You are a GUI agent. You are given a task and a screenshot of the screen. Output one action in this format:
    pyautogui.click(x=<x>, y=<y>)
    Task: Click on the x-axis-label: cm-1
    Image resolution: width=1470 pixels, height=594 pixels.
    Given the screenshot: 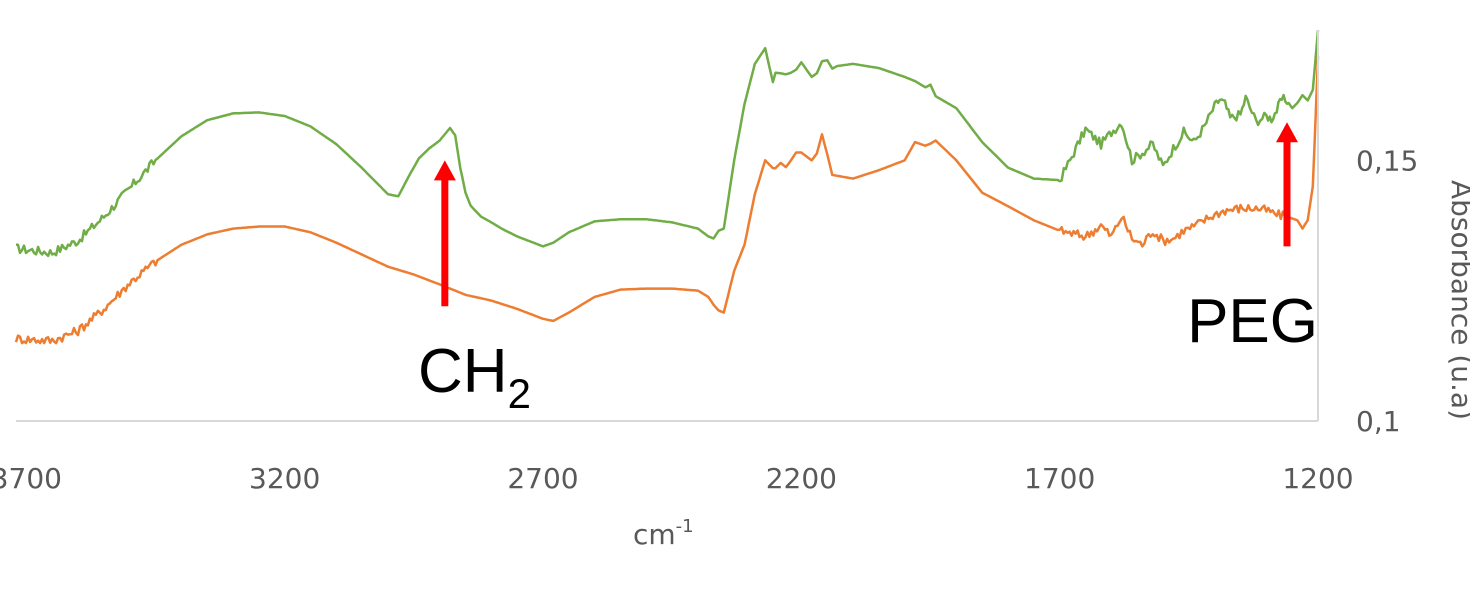 What is the action you would take?
    pyautogui.click(x=663, y=533)
    